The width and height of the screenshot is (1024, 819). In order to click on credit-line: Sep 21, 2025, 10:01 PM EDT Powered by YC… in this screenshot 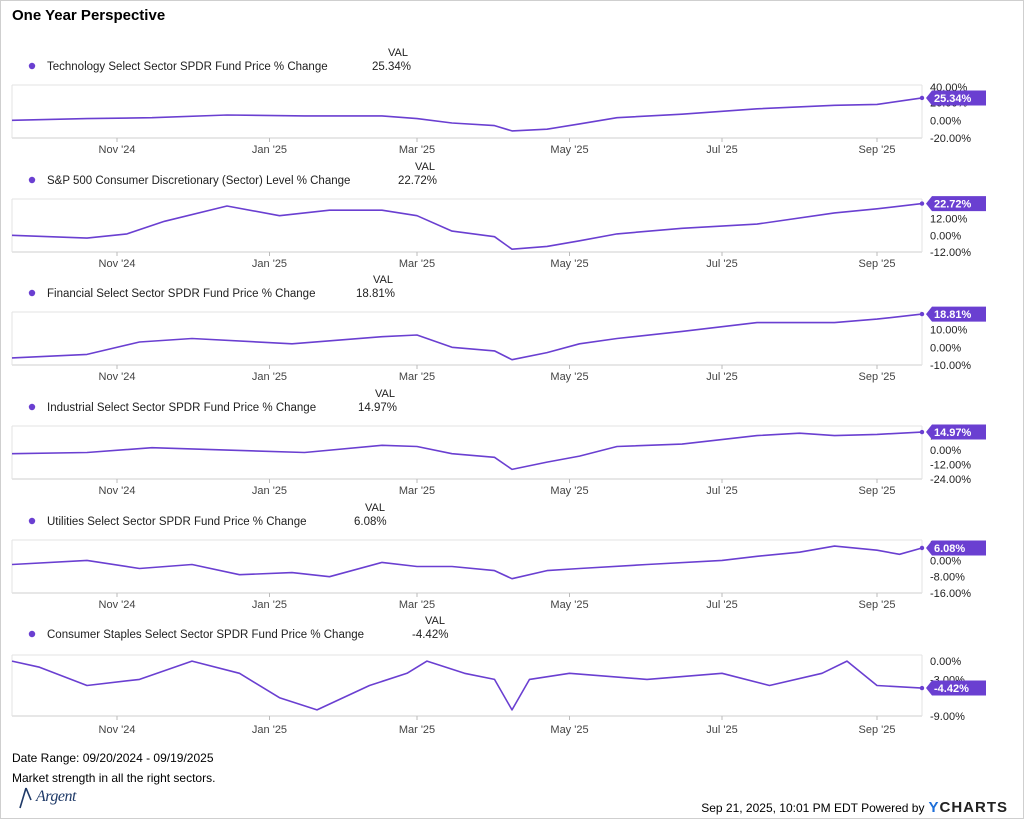, I will do `click(854, 807)`.